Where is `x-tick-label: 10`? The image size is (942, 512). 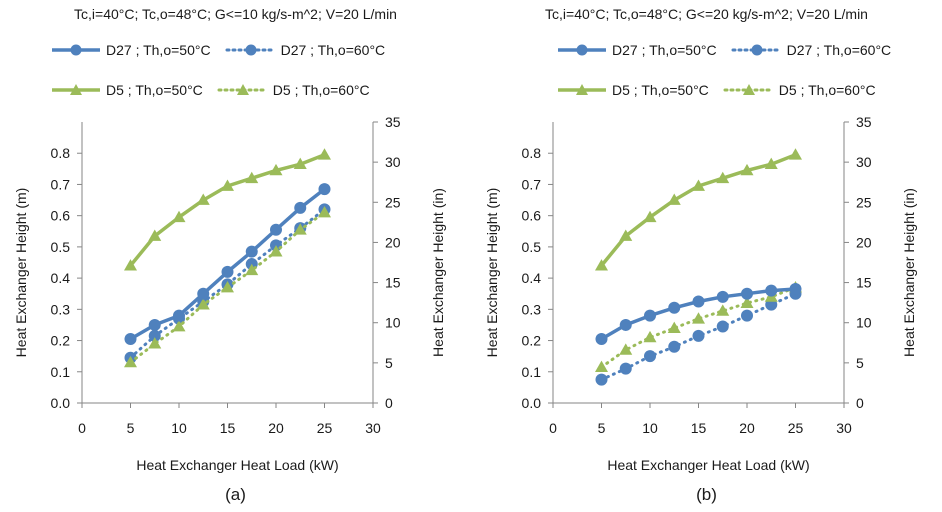
x-tick-label: 10 is located at coordinates (179, 428).